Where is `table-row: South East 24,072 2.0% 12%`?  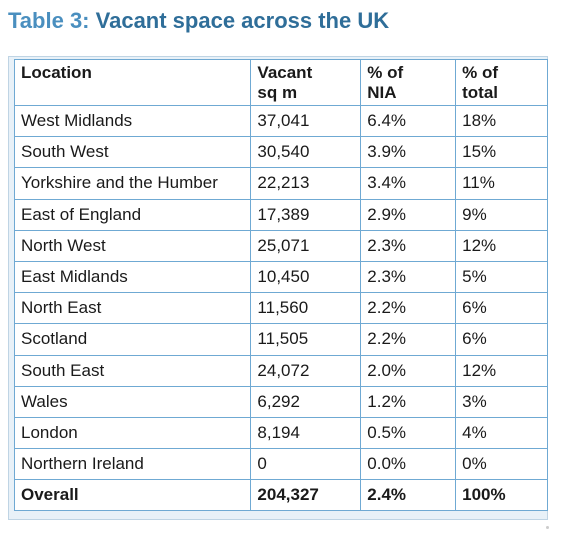 table-row: South East 24,072 2.0% 12% is located at coordinates (280, 370).